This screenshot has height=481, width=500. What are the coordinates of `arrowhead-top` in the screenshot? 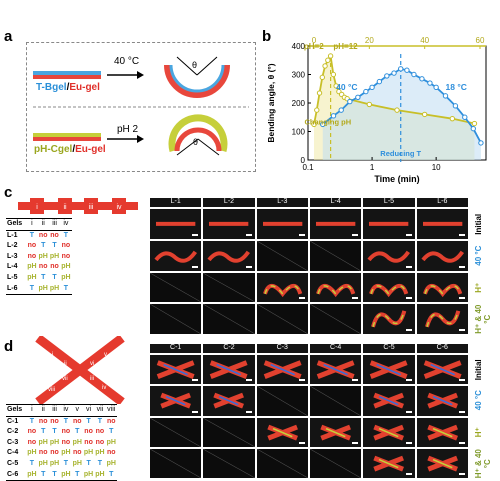 It's located at (140, 75).